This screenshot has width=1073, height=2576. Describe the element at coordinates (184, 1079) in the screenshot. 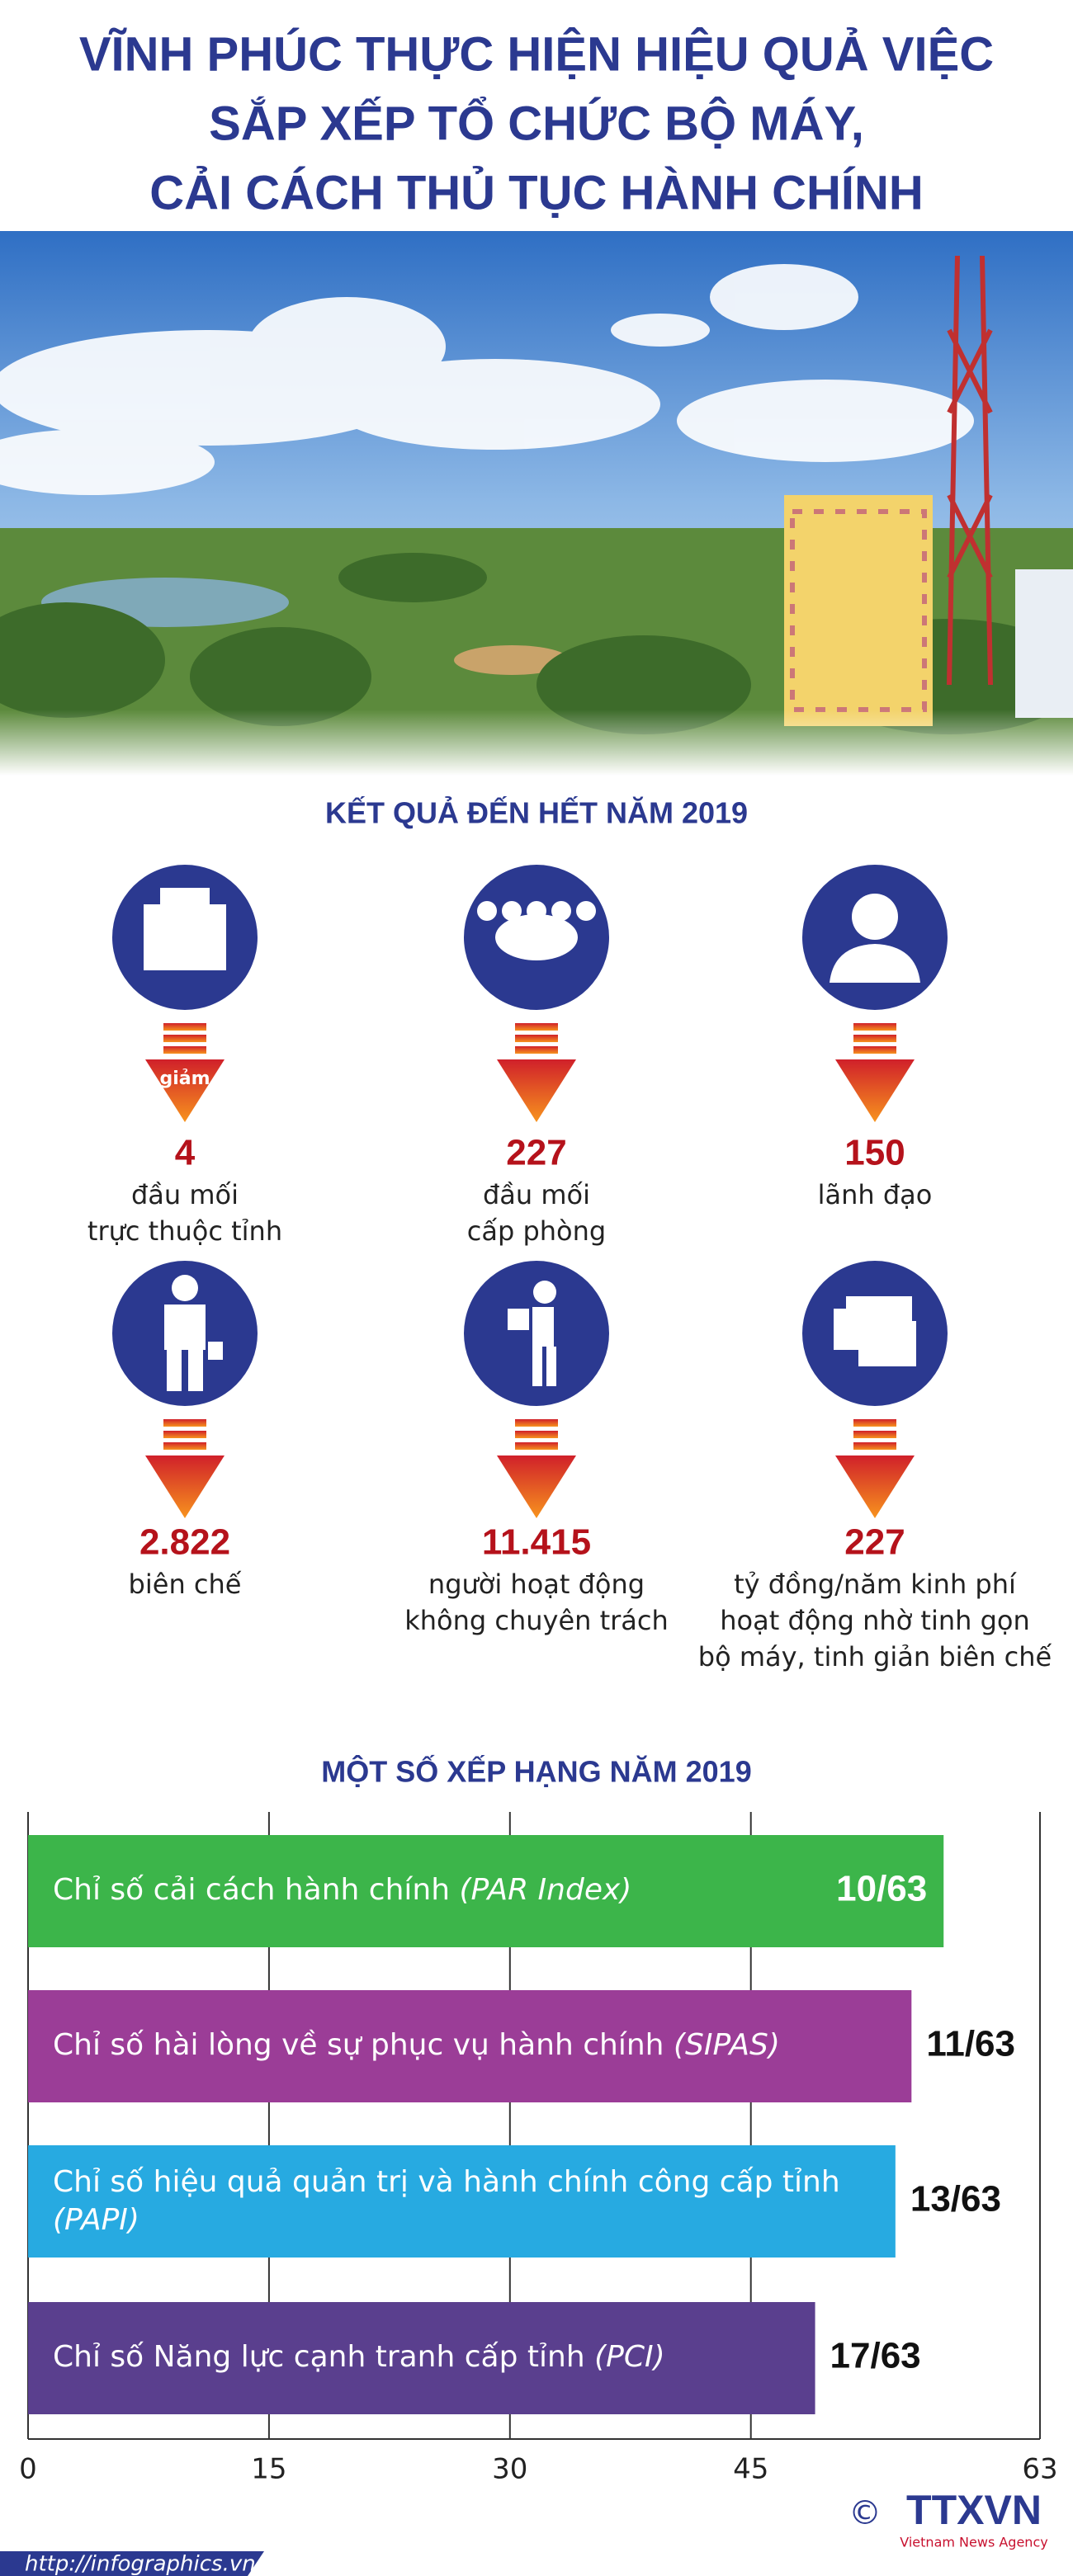

I see `arrow-label: giảm` at that location.